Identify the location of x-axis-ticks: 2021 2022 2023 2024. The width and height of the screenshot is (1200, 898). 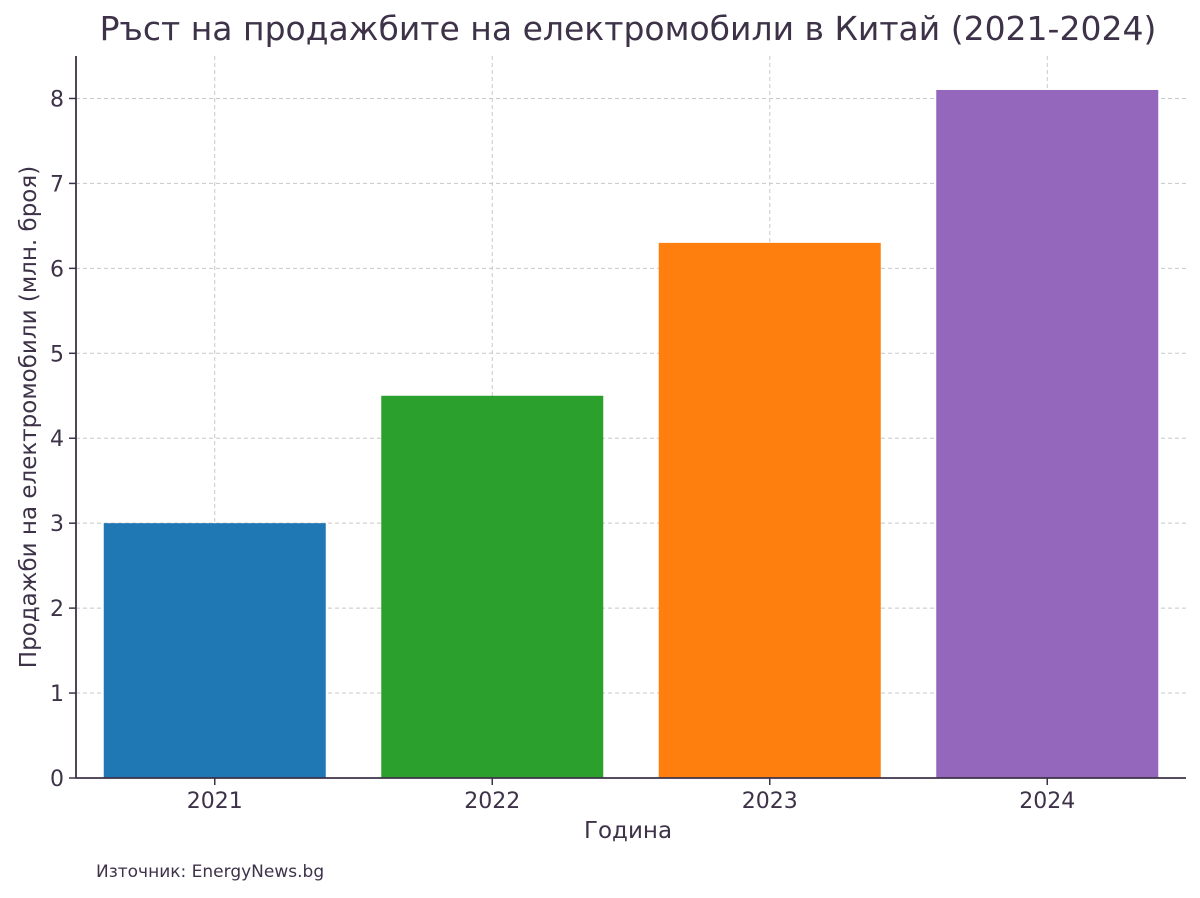
(631, 796).